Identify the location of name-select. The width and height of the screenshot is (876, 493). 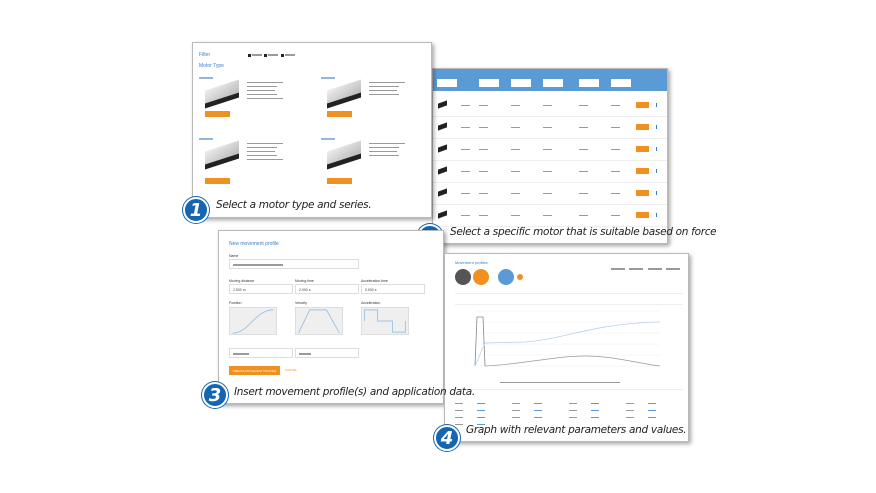
(294, 264).